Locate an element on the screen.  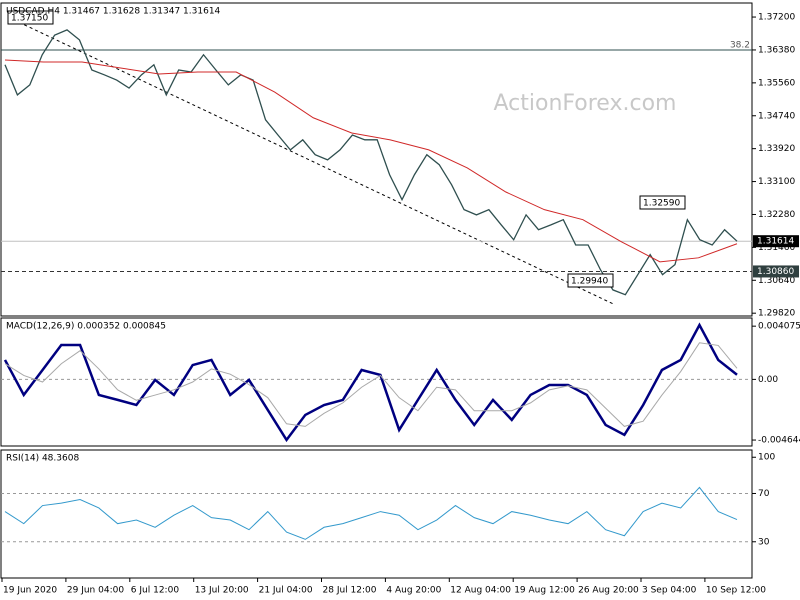
x-tick-label: 19 Aug 12:00 is located at coordinates (544, 591).